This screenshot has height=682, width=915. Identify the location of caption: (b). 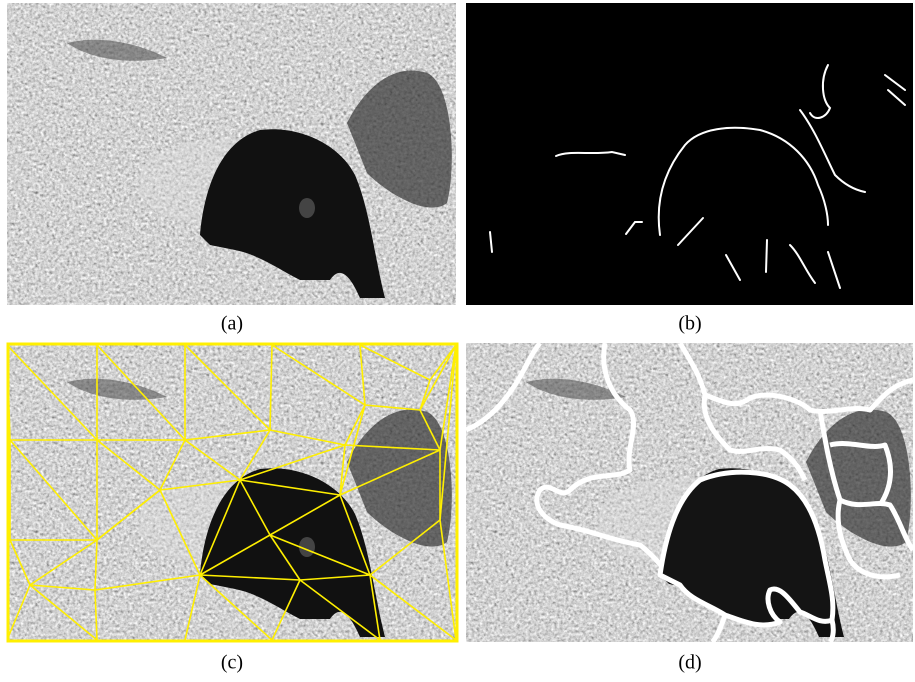
(689, 324).